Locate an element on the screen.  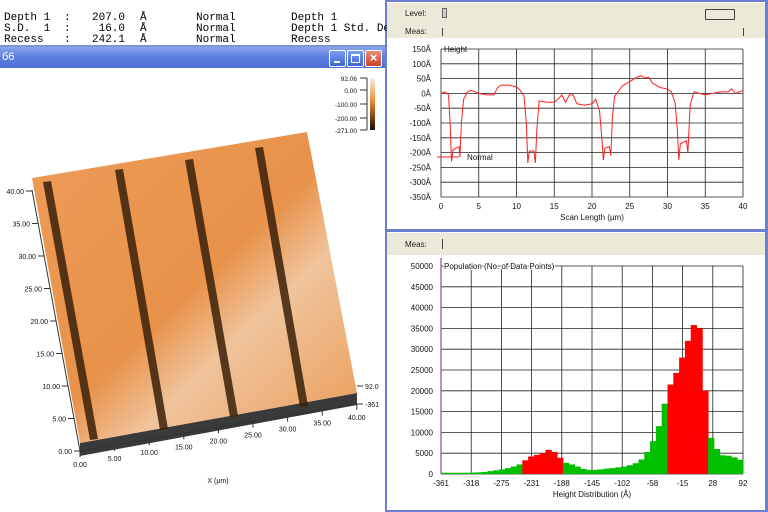
z-tick-label: -361 is located at coordinates (372, 405).